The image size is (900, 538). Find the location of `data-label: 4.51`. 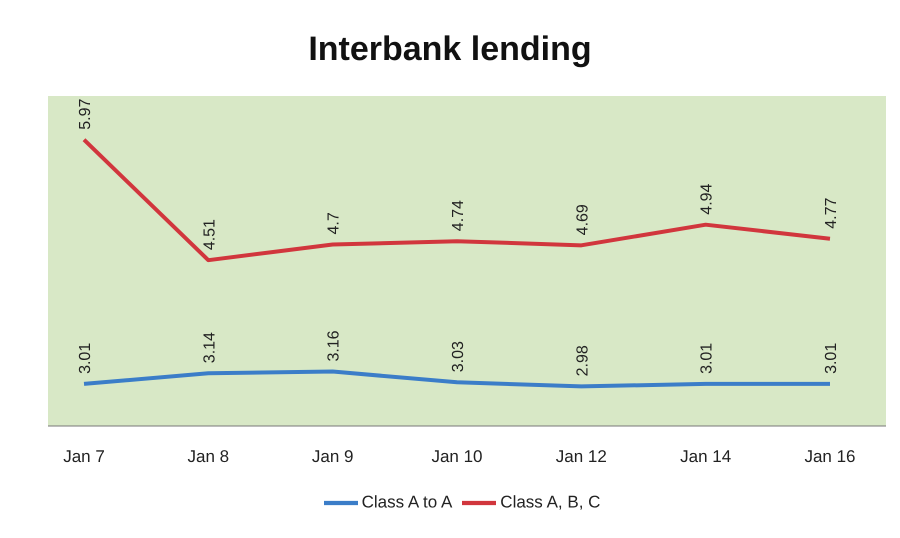

data-label: 4.51 is located at coordinates (209, 234).